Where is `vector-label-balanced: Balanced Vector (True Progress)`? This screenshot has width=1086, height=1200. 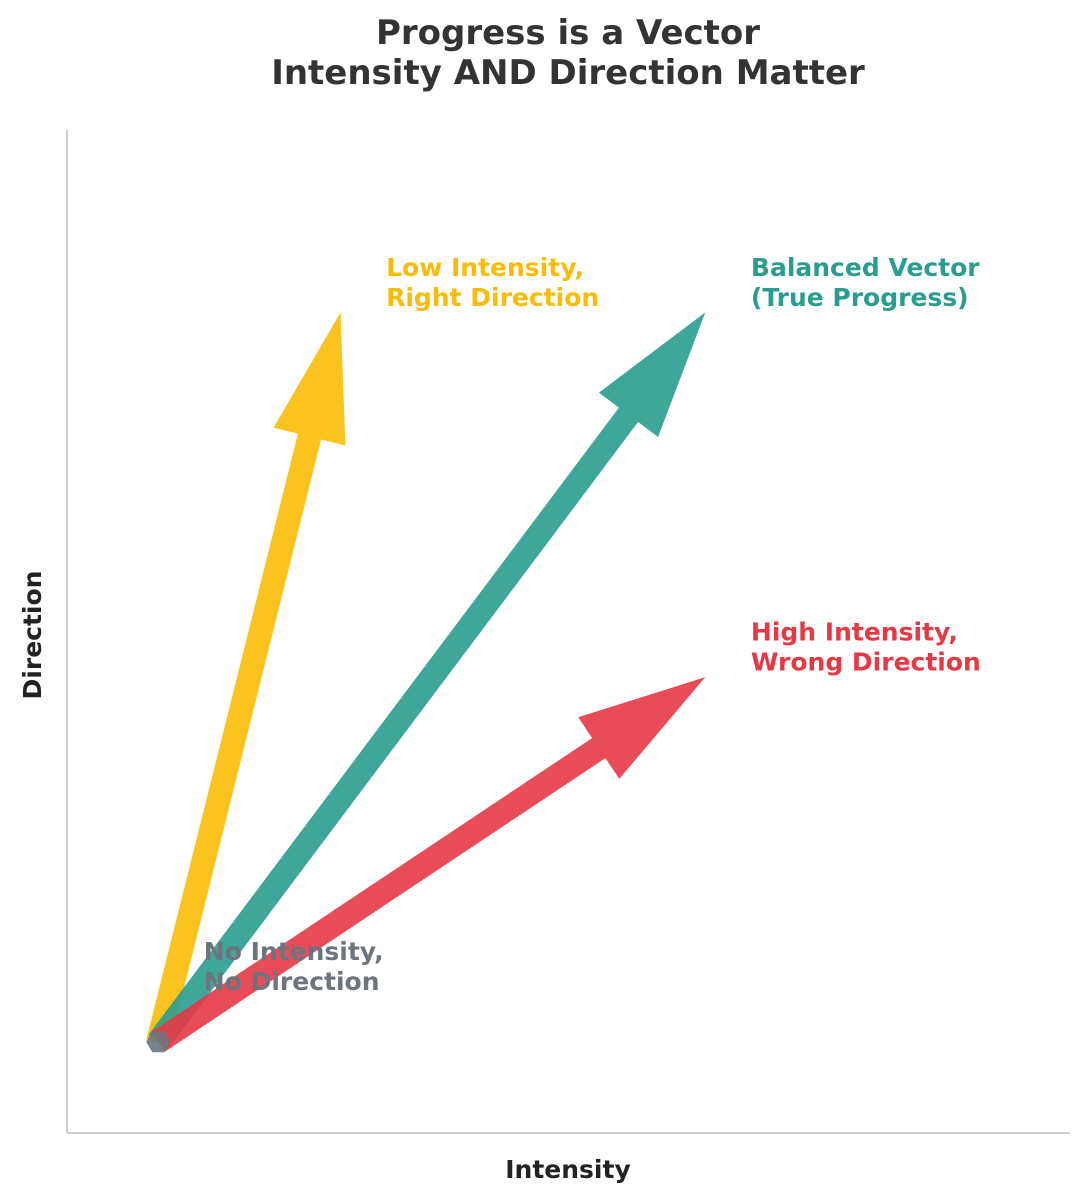
vector-label-balanced: Balanced Vector (True Progress) is located at coordinates (865, 282).